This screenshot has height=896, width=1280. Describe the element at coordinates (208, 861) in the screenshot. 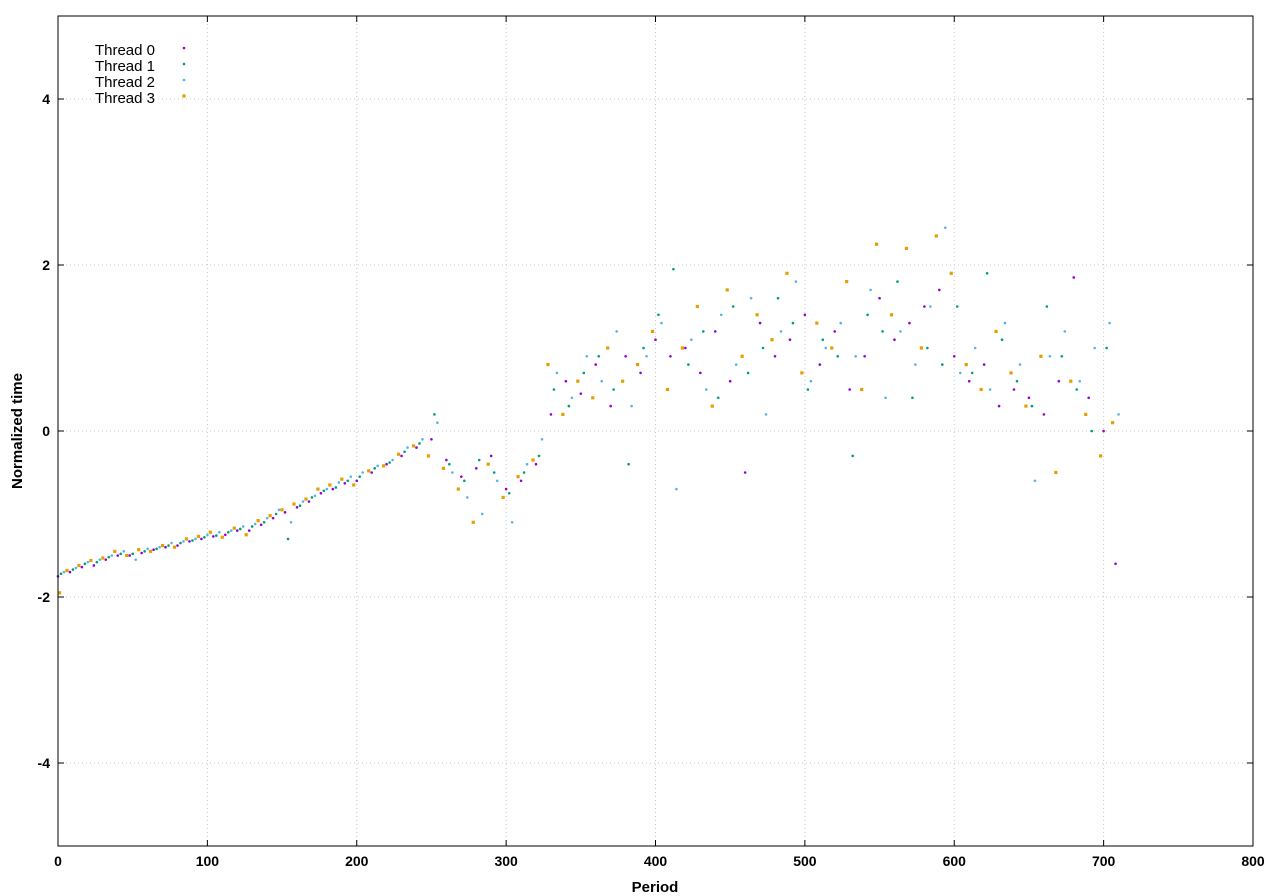

I see `x-tick-label: 100` at that location.